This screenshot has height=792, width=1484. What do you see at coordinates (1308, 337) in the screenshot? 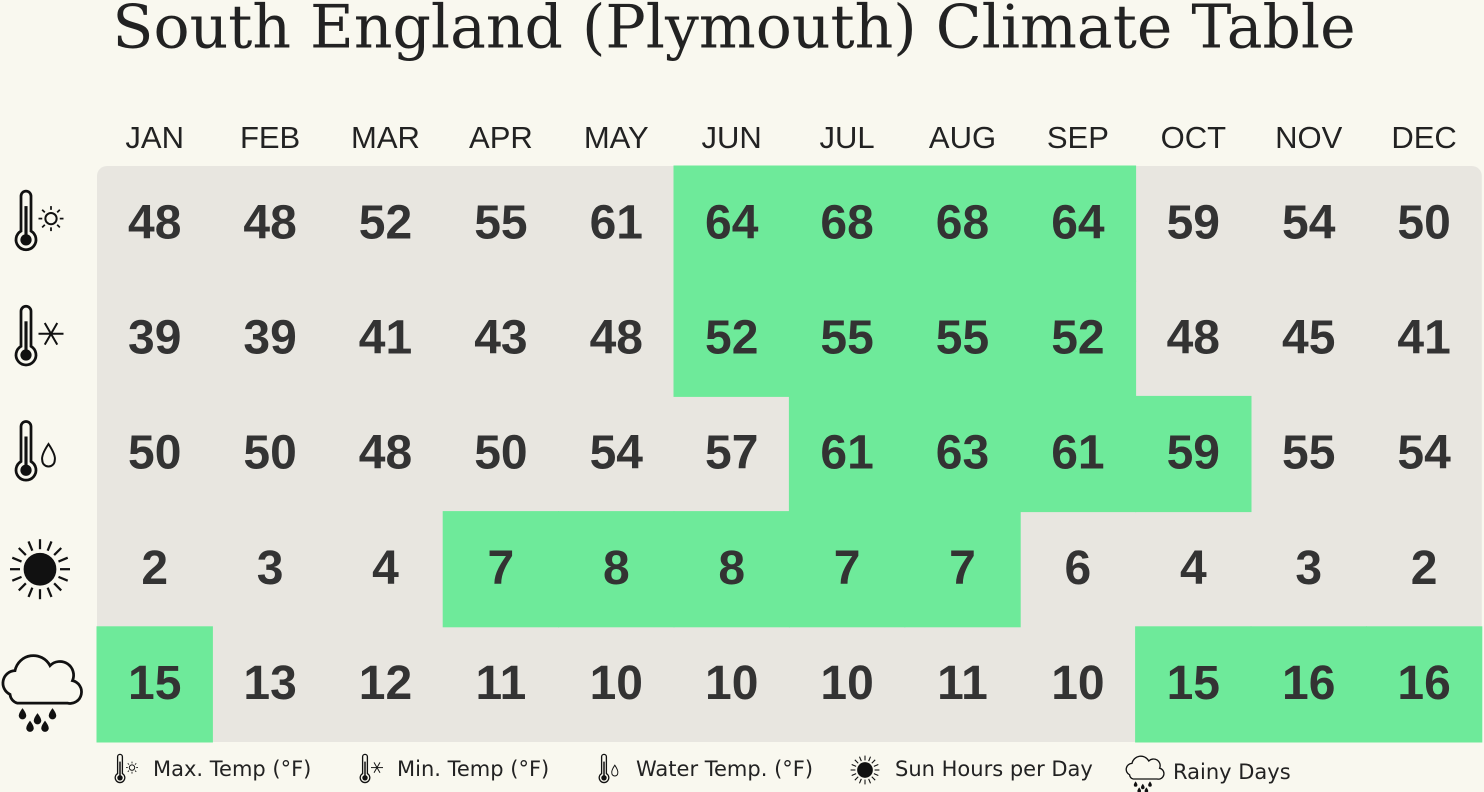
I see `cell-value: 45` at bounding box center [1308, 337].